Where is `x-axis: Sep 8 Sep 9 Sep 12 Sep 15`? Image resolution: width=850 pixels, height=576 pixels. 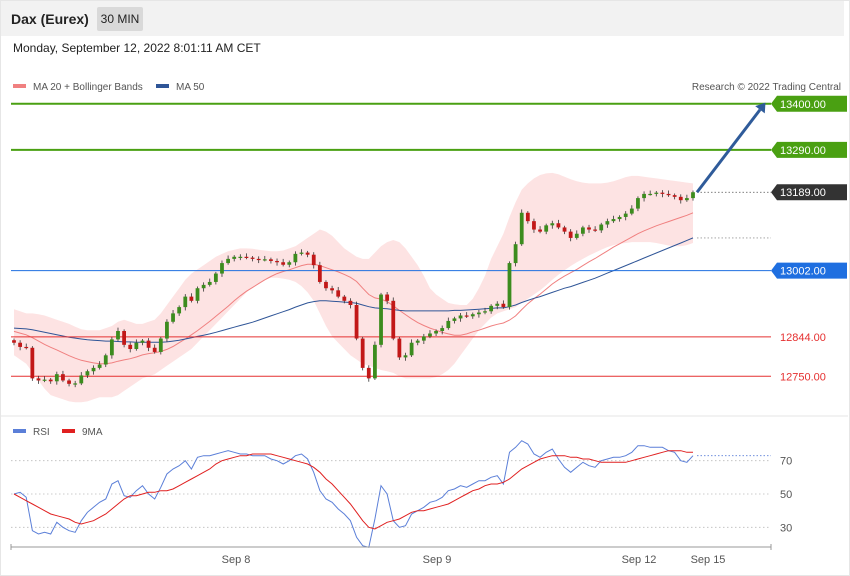
x-axis: Sep 8 Sep 9 Sep 12 Sep 15 is located at coordinates (391, 555).